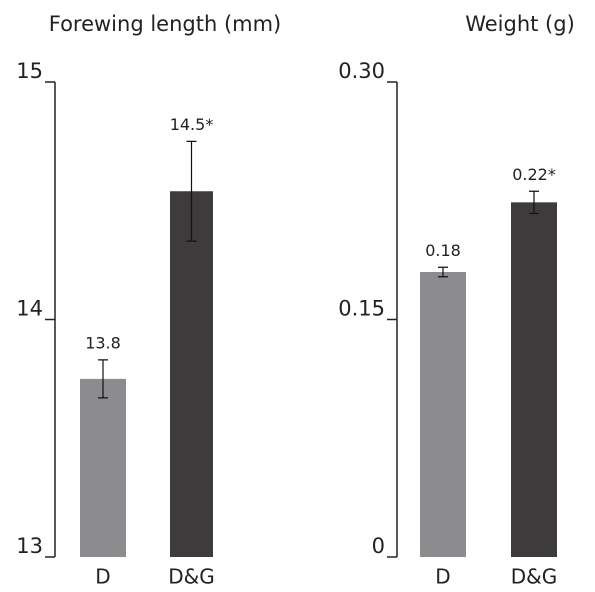  What do you see at coordinates (29, 309) in the screenshot?
I see `y-tick-label: 14` at bounding box center [29, 309].